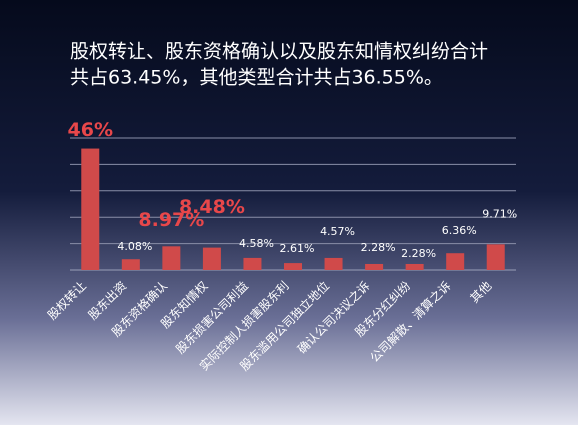 The width and height of the screenshot is (578, 425). Describe the element at coordinates (256, 78) in the screenshot. I see `chart-title: 共占63.45%，其他类型合计共占36.55%。` at that location.